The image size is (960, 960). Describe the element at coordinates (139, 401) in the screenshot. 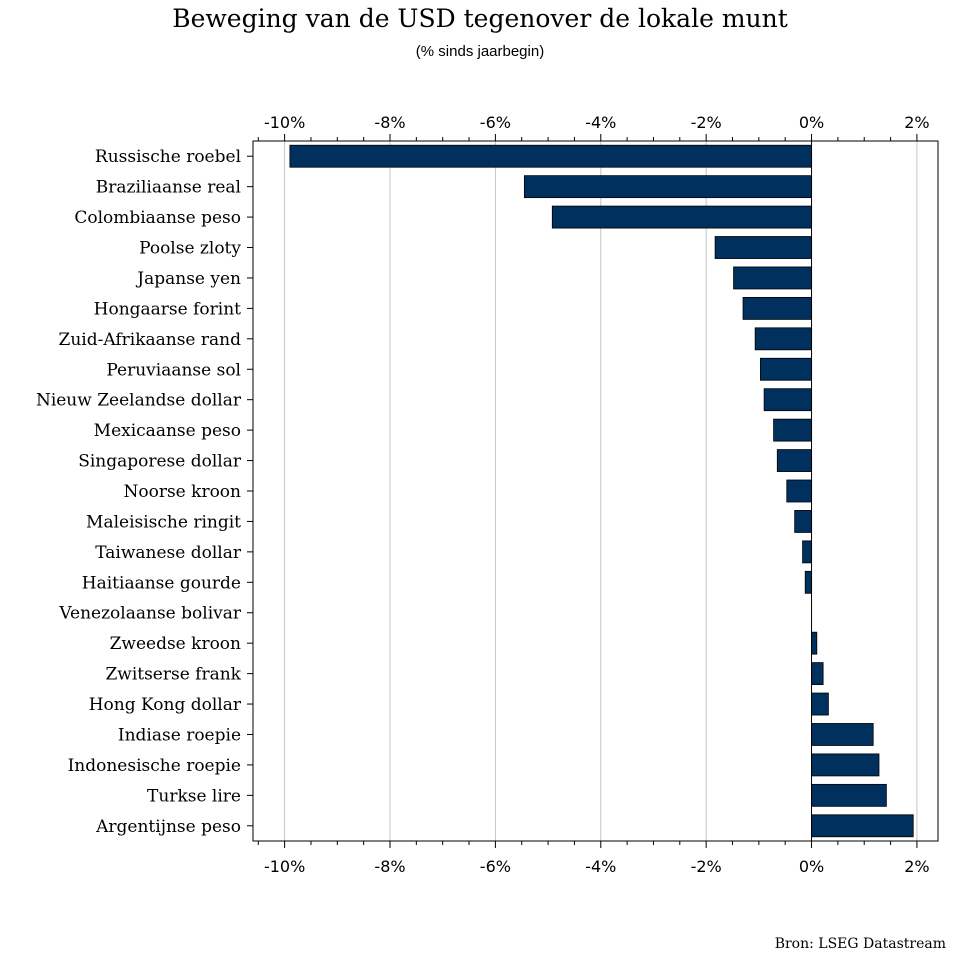

I see `category-label-8: Nieuw Zeelandse dollar` at that location.